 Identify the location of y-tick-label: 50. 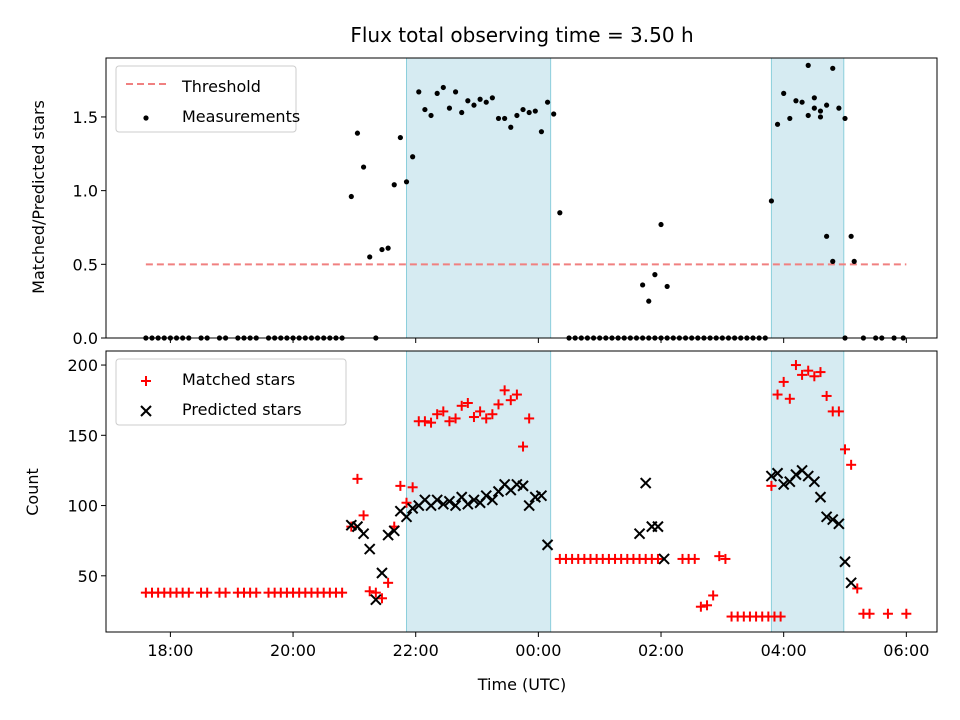
(88, 576).